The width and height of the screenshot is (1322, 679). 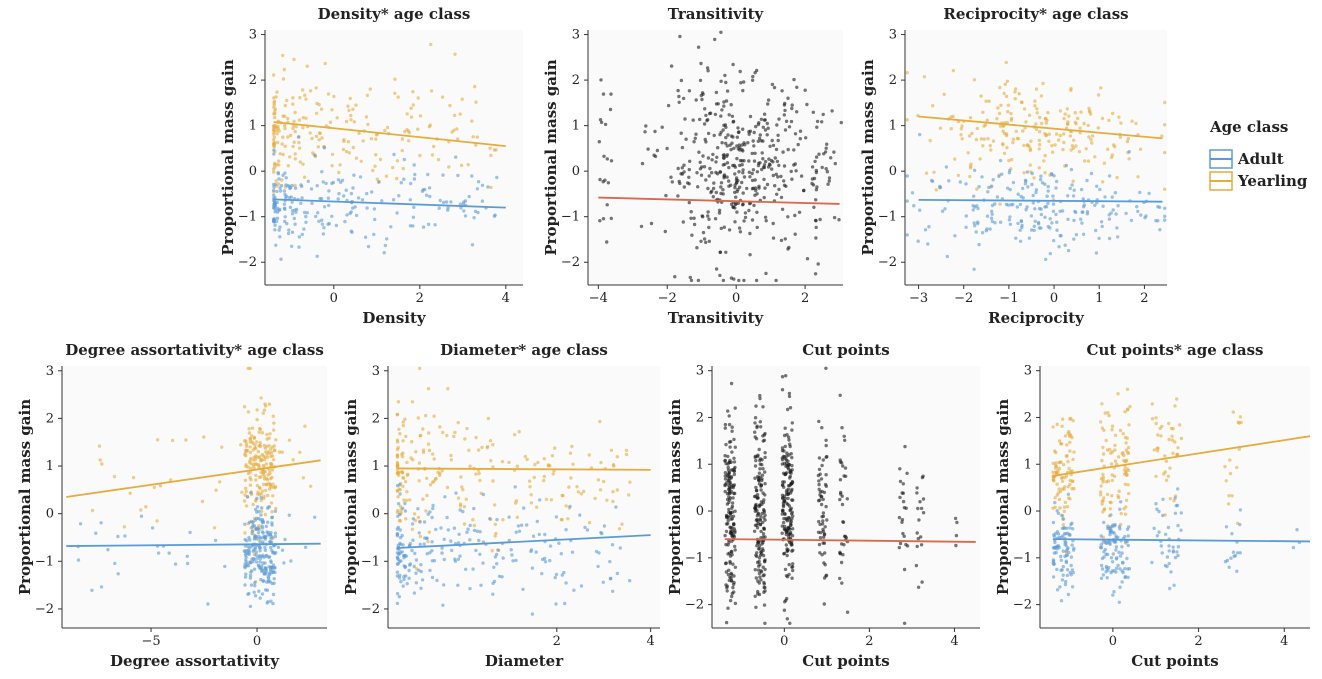 I want to click on y-axis-label: Proportional mass gain, so click(x=551, y=157).